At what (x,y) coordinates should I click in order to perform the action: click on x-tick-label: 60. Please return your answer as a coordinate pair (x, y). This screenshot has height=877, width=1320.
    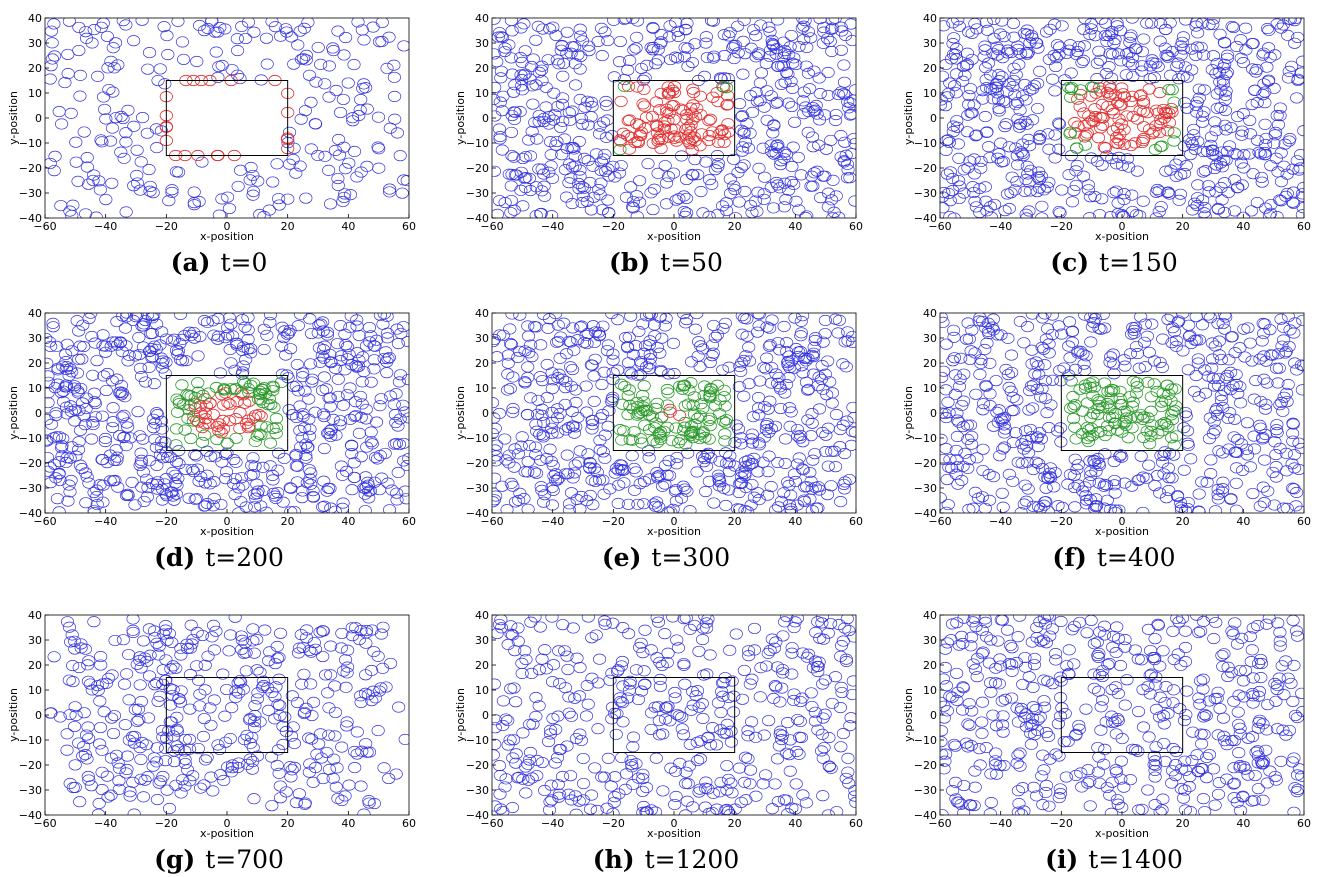
    Looking at the image, I should click on (409, 521).